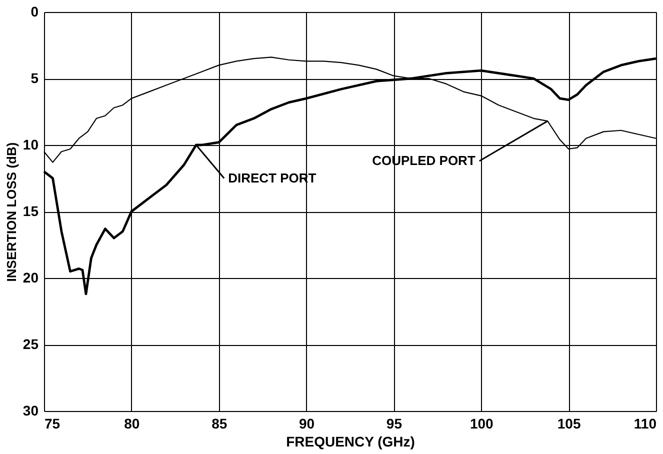 The image size is (663, 454). I want to click on x-tick-label: 85, so click(220, 424).